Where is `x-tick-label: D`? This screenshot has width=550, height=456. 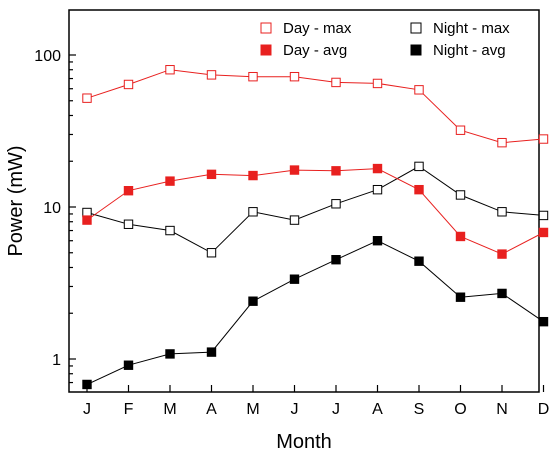 x-tick-label: D is located at coordinates (544, 409).